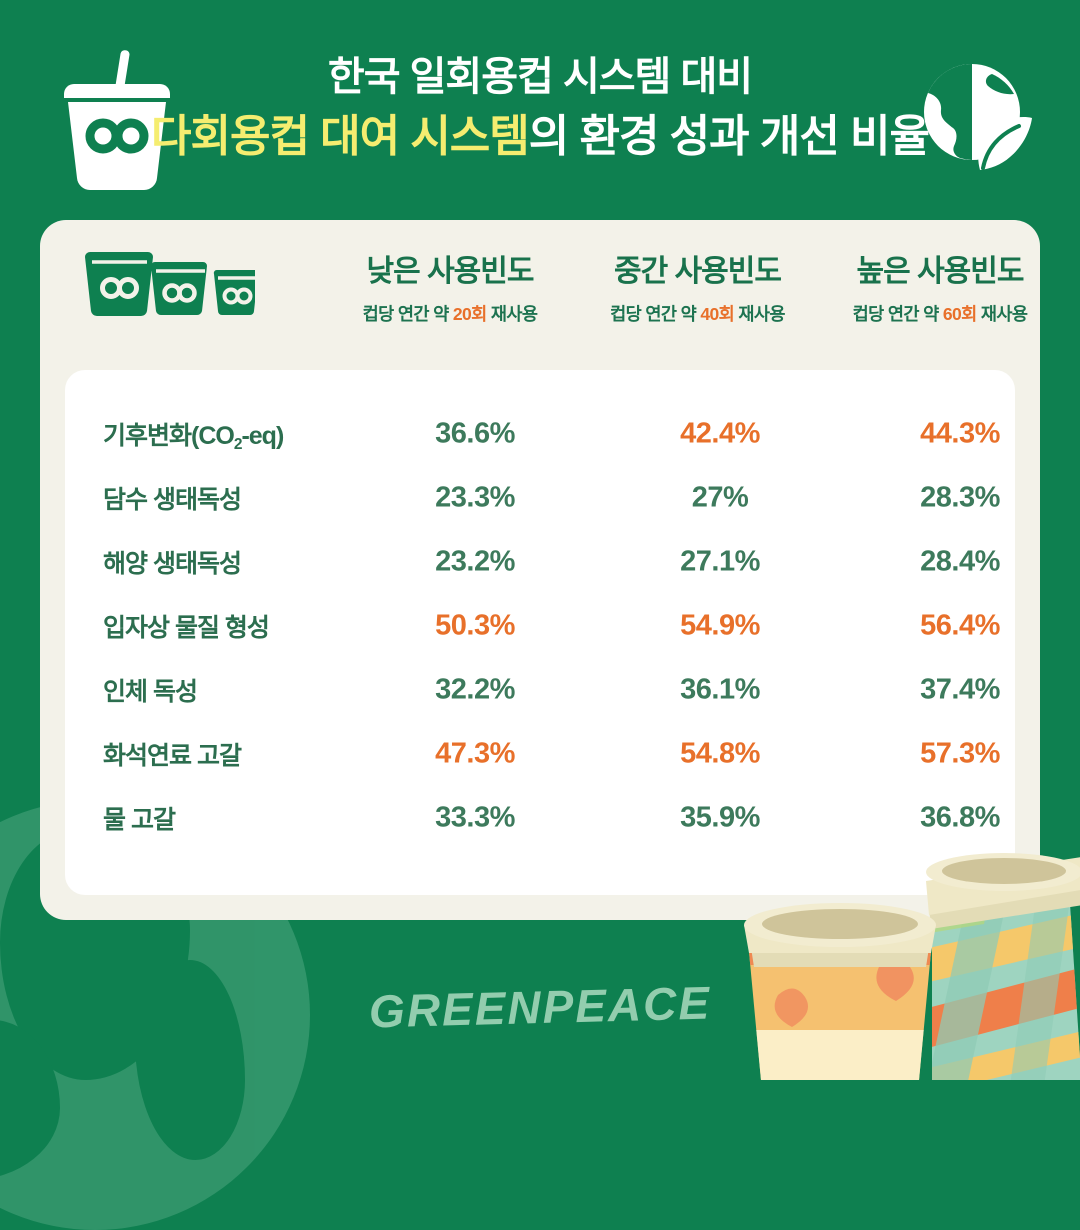 The height and width of the screenshot is (1230, 1080). Describe the element at coordinates (720, 433) in the screenshot. I see `row-value-col2: 42.4%` at that location.